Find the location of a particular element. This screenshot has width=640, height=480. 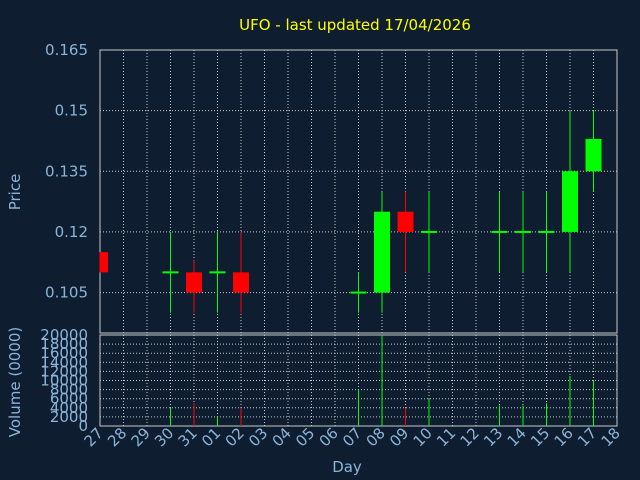

day-tick-label: 18 is located at coordinates (611, 437).